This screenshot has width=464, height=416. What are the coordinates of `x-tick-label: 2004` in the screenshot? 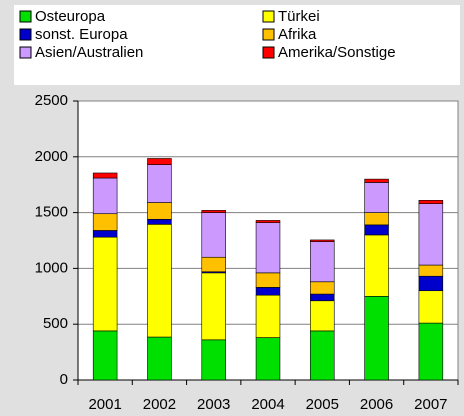 It's located at (267, 404).